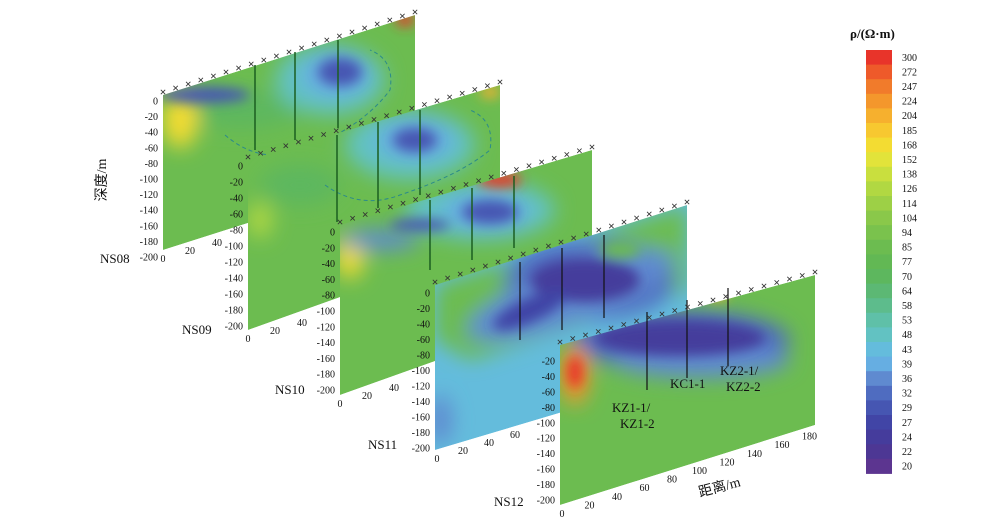  I want to click on panel-ns12, so click(687, 390).